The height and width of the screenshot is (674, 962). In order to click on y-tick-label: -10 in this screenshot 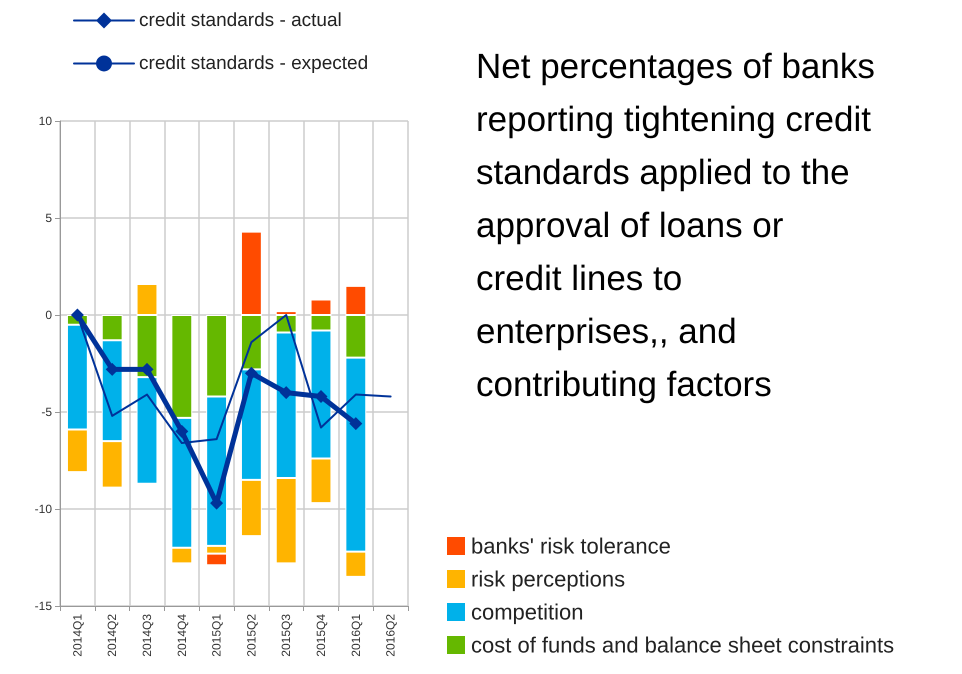, I will do `click(43, 509)`.